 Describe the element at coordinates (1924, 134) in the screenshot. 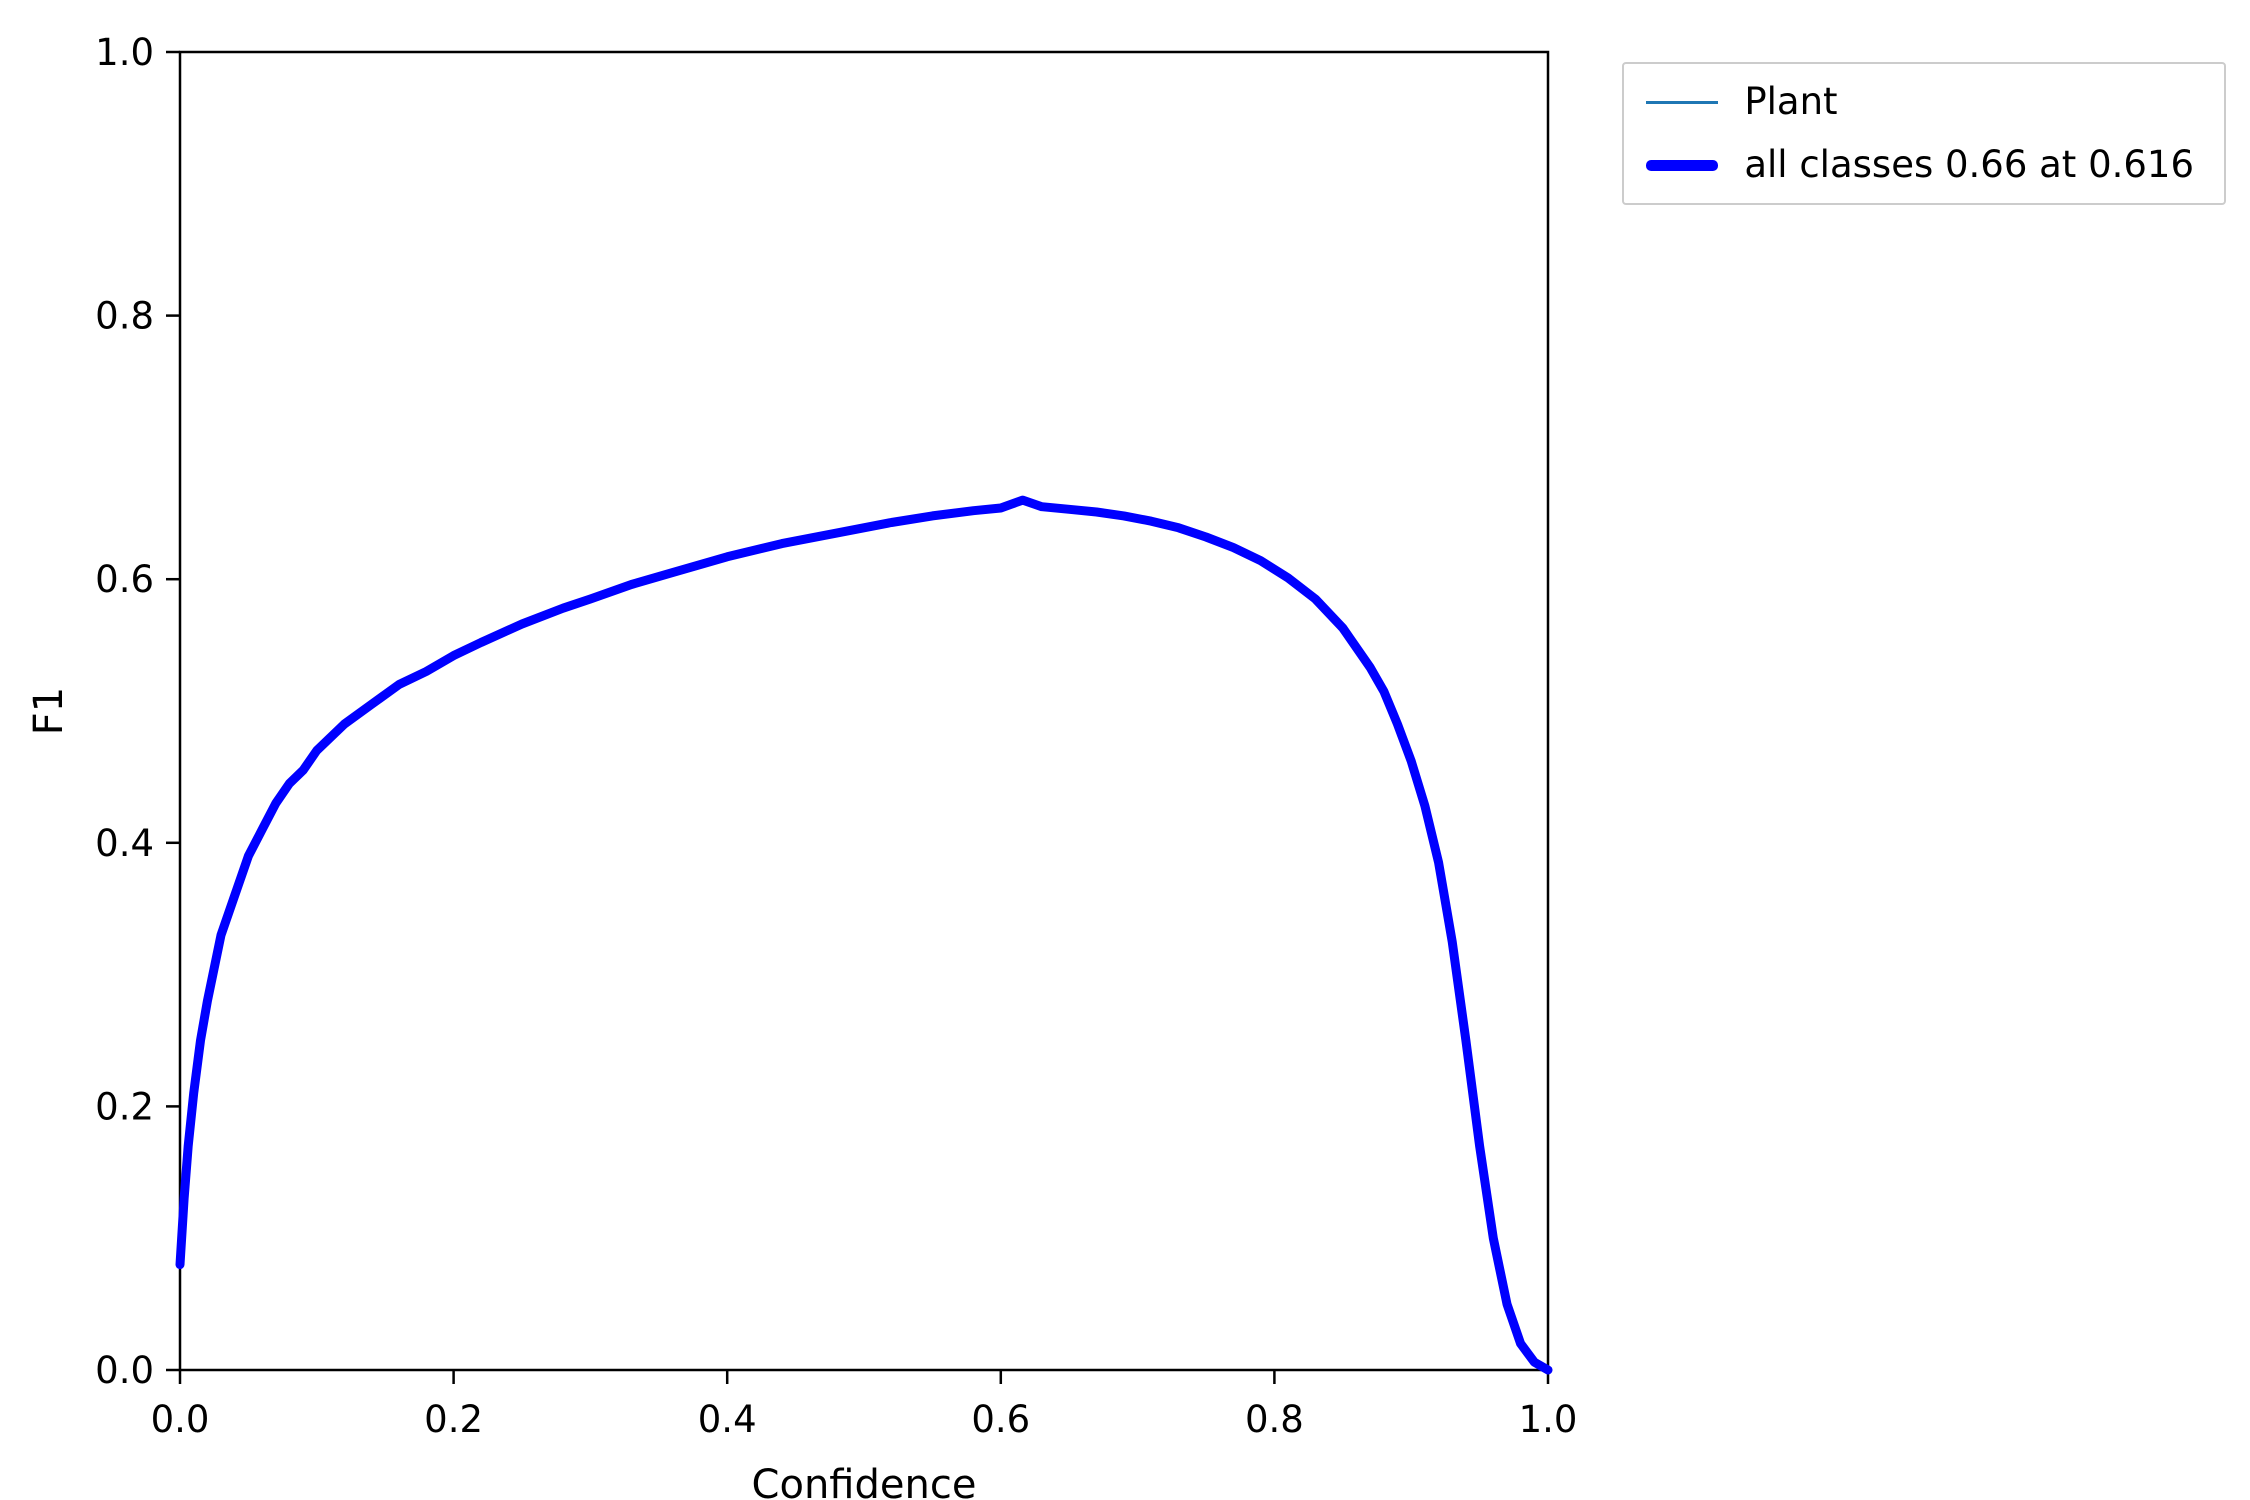

I see `legend: Plant all classes 0.66 at 0.616` at that location.